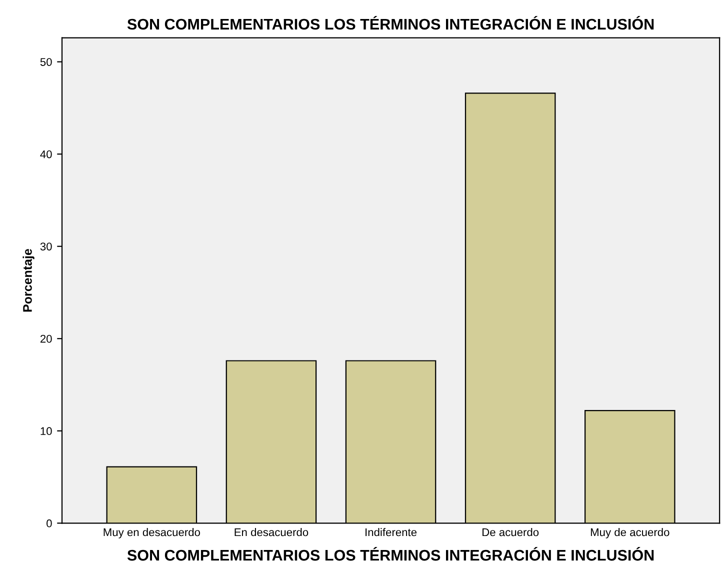 This screenshot has width=721, height=573. I want to click on y-tick-label: 40, so click(46, 154).